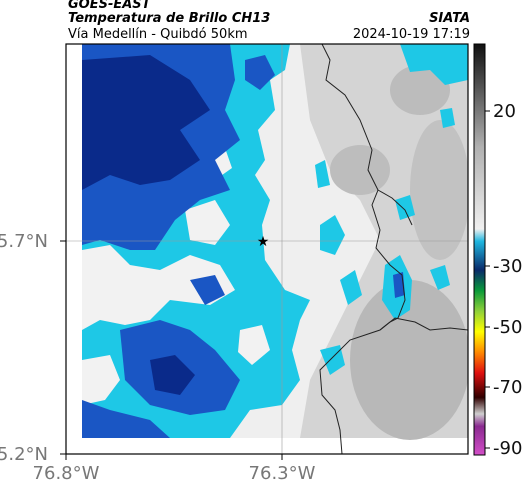  Describe the element at coordinates (282, 473) in the screenshot. I see `lon-tick-label: 76.3°W` at that location.